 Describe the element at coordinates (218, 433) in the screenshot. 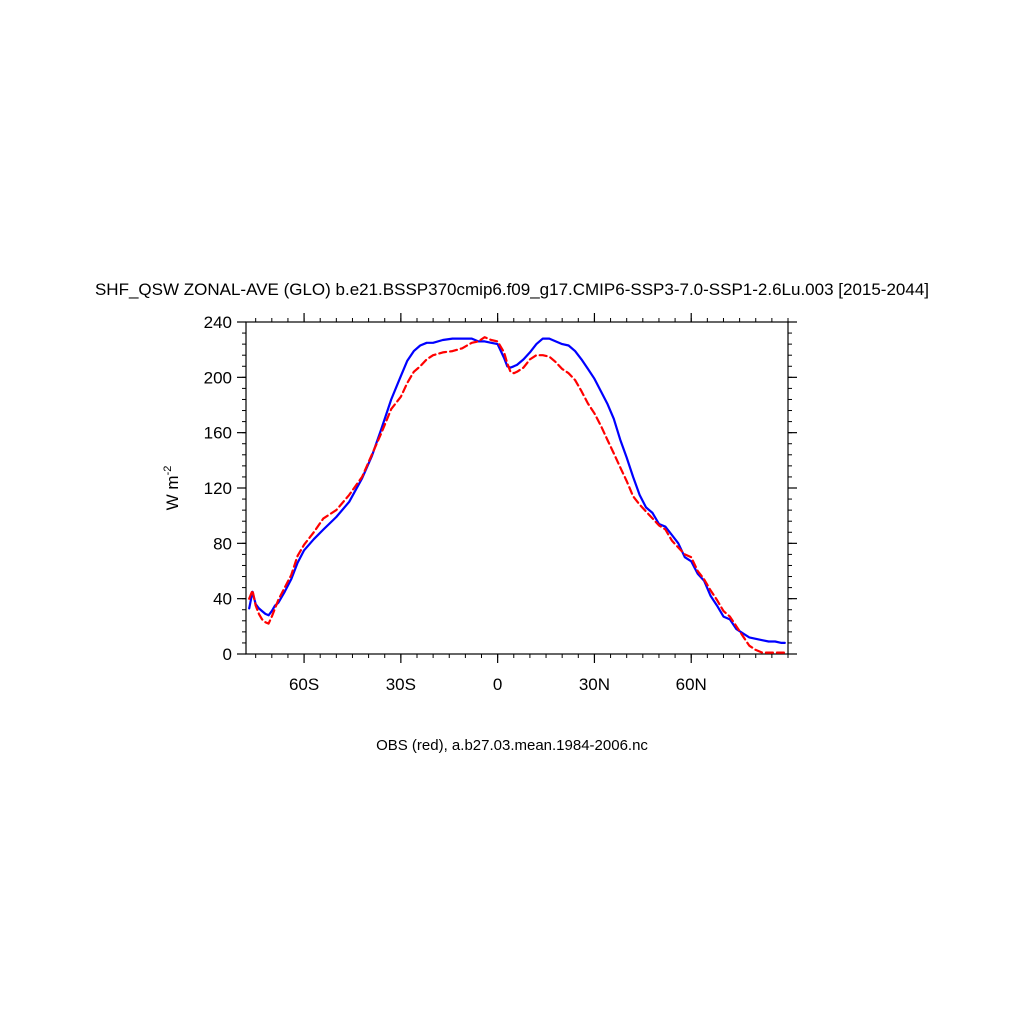

I see `y-tick-label: 160` at that location.